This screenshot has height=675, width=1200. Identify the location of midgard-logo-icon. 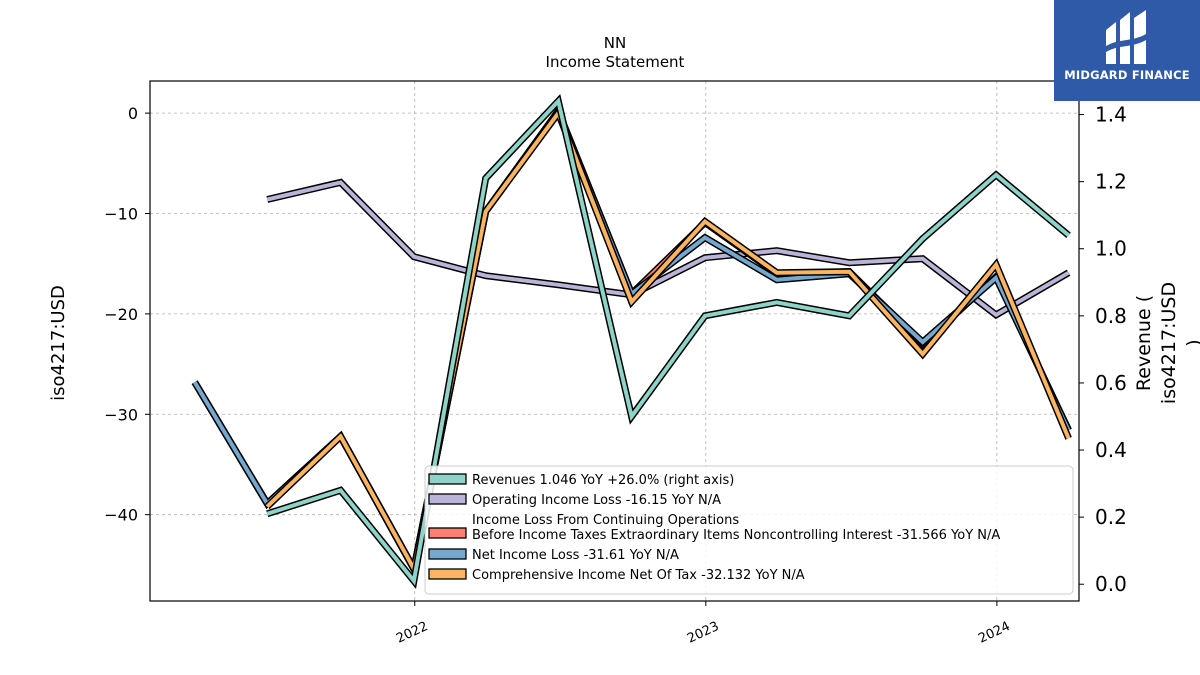
(1126, 37).